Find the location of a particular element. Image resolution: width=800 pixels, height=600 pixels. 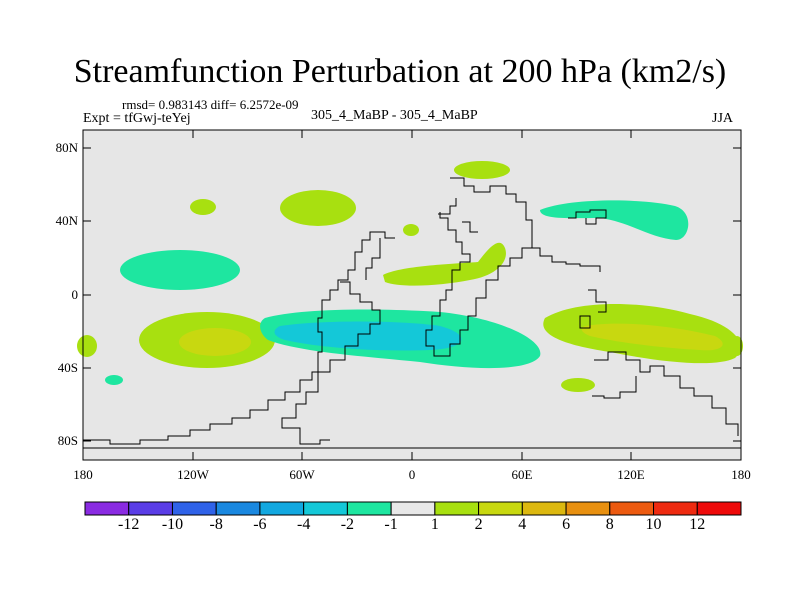

stats-label: rmsd= 0.983143 diff= 6.2572e-09 is located at coordinates (210, 104).